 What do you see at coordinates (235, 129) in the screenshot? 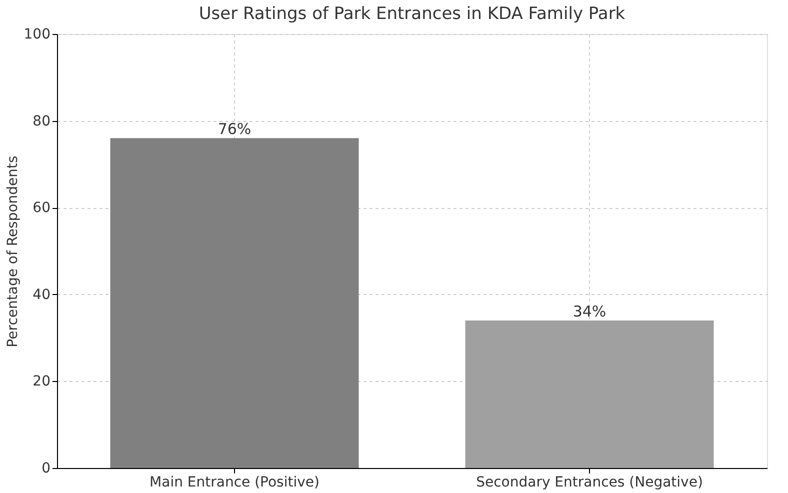
I see `data-label: 76%` at bounding box center [235, 129].